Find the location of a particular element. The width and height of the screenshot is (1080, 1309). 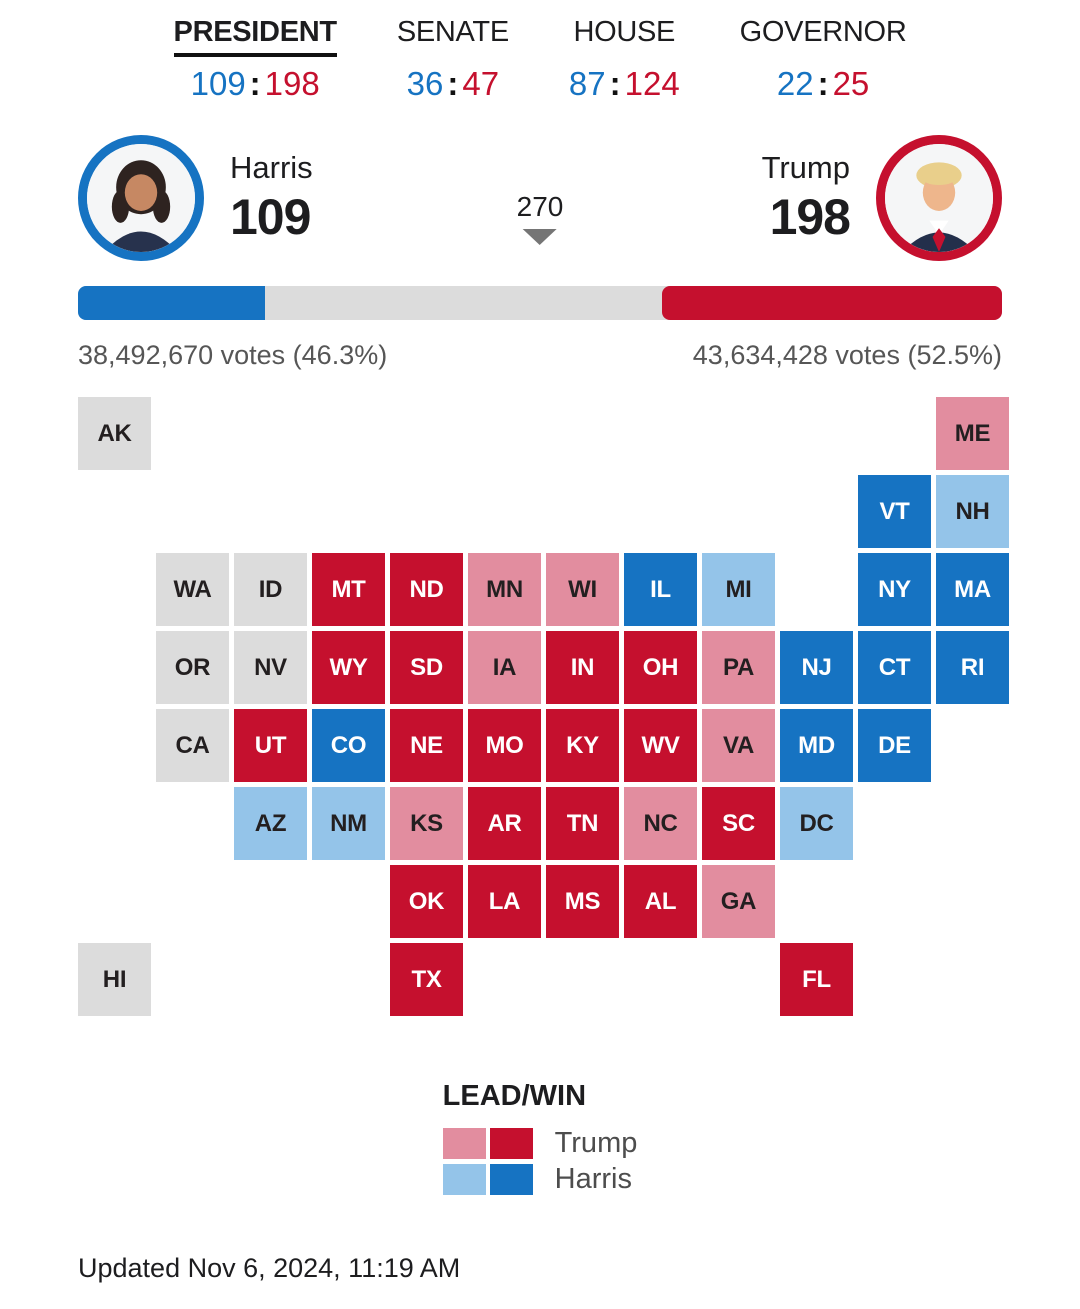

rep-score: 124 is located at coordinates (652, 83).